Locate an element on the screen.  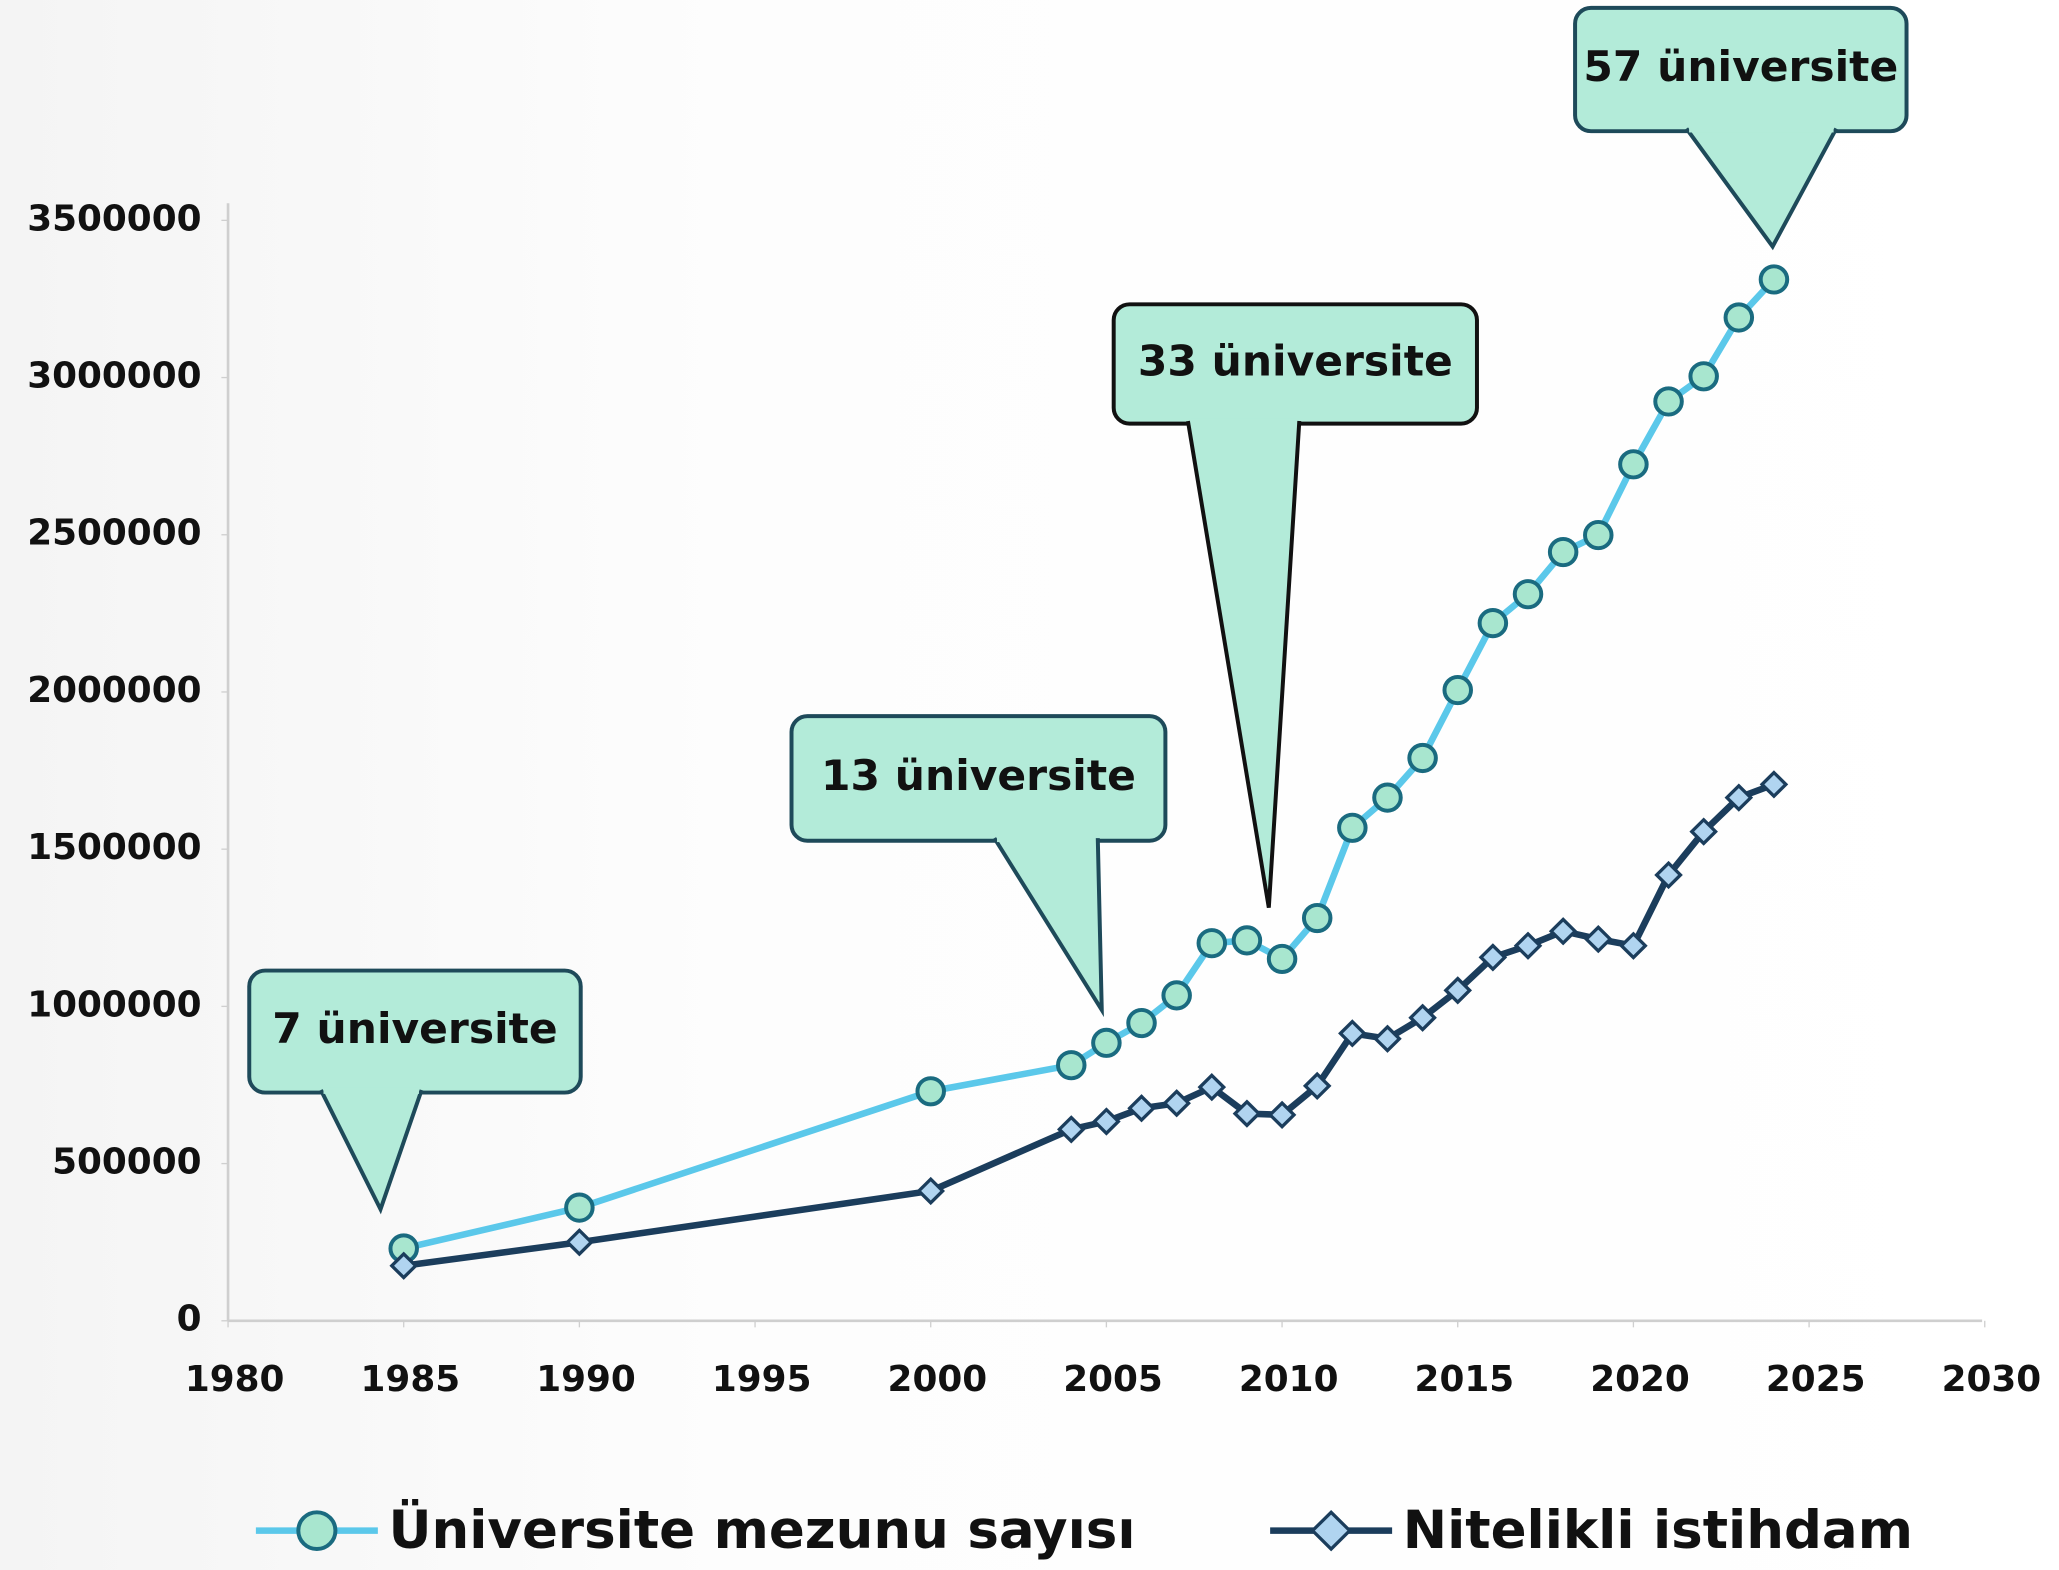
x-tick-label: 2015 is located at coordinates (1465, 1379).